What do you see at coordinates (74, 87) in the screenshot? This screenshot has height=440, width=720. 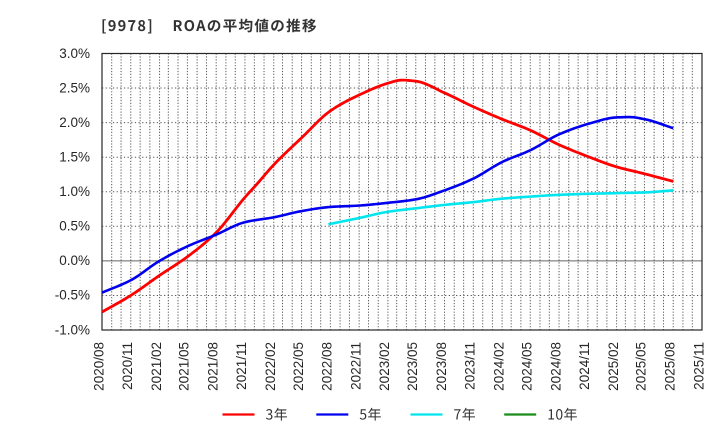 I see `svg-text: 2.5%` at bounding box center [74, 87].